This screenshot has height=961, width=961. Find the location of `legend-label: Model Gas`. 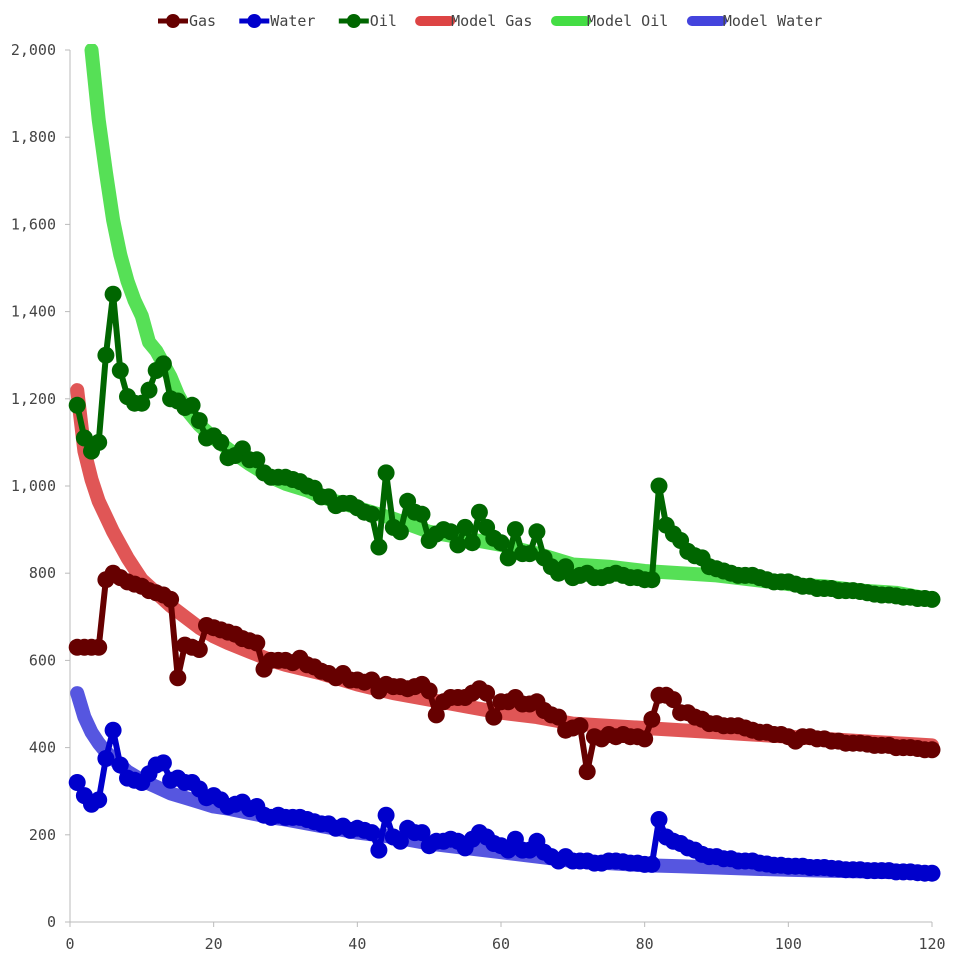

legend-label: Model Gas is located at coordinates (491, 21).